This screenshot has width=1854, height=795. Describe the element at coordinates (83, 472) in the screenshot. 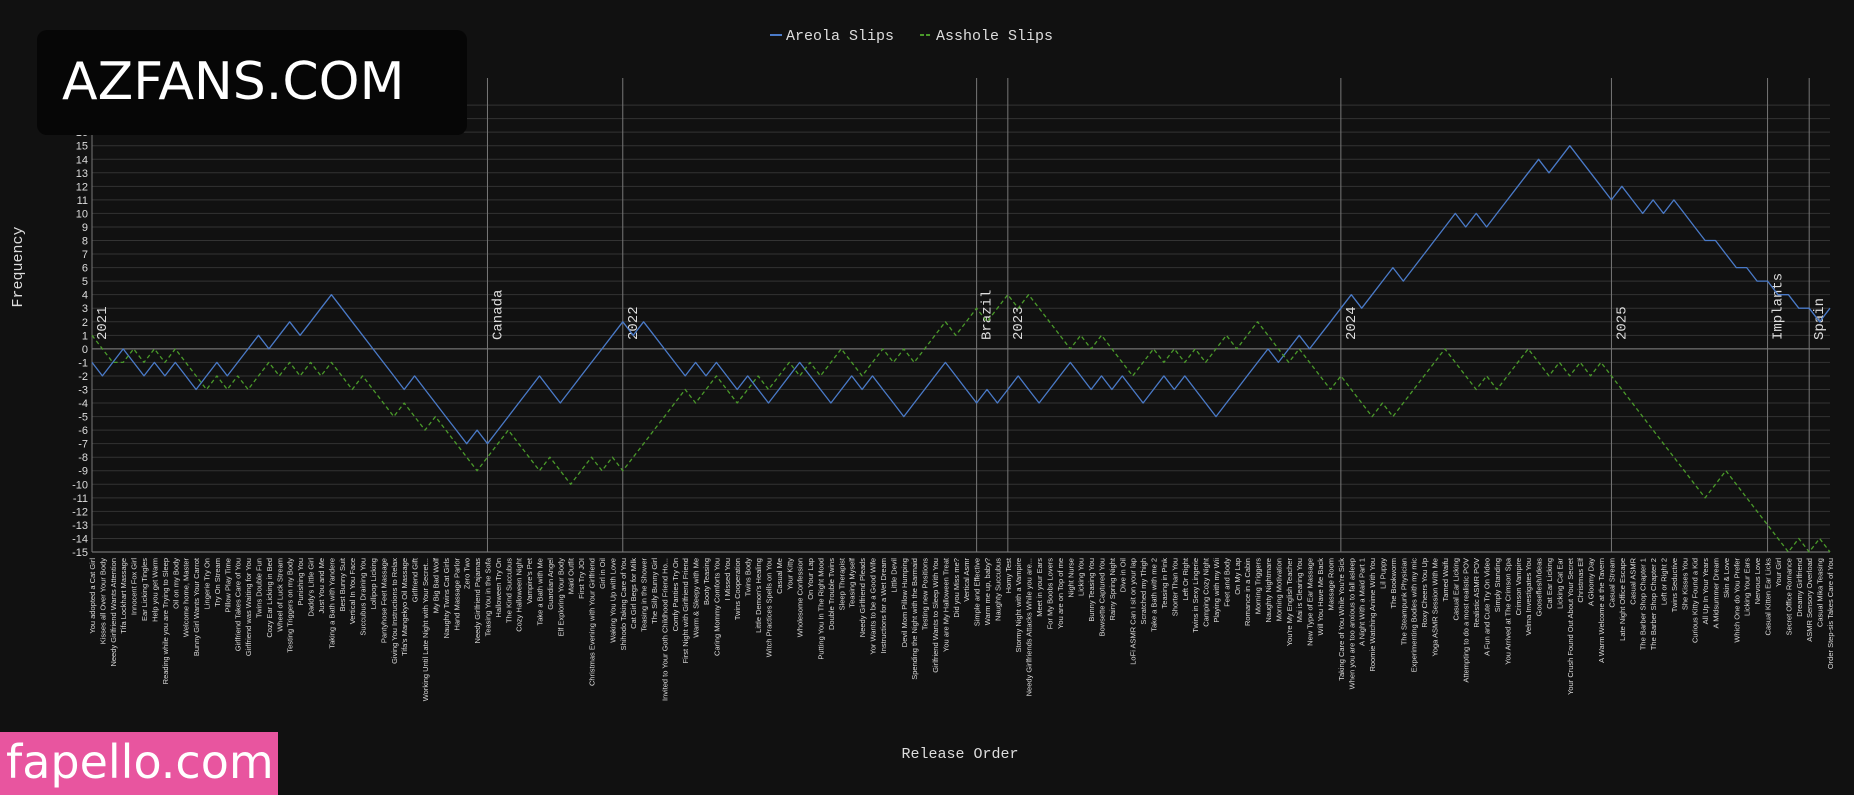

I see `y-tick-label: -9` at that location.